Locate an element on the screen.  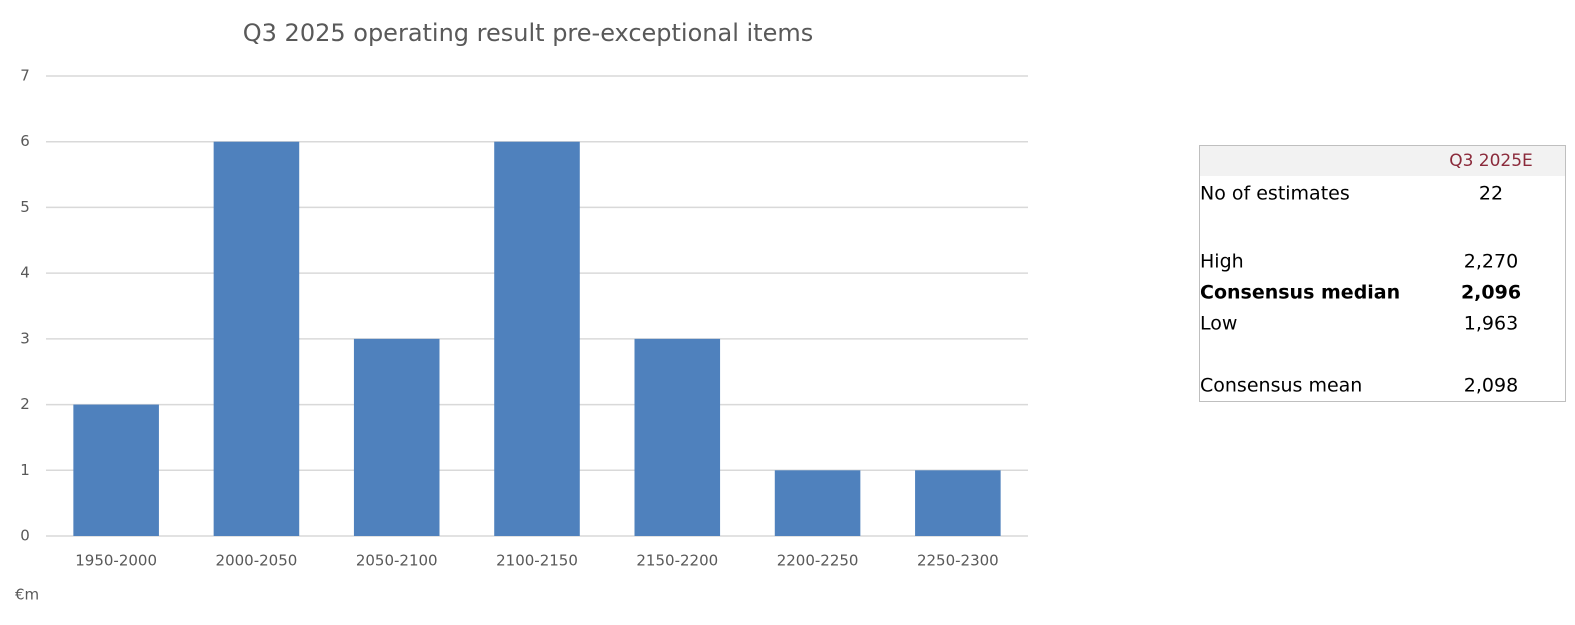
x-tick-label: 2250-2300 is located at coordinates (958, 561).